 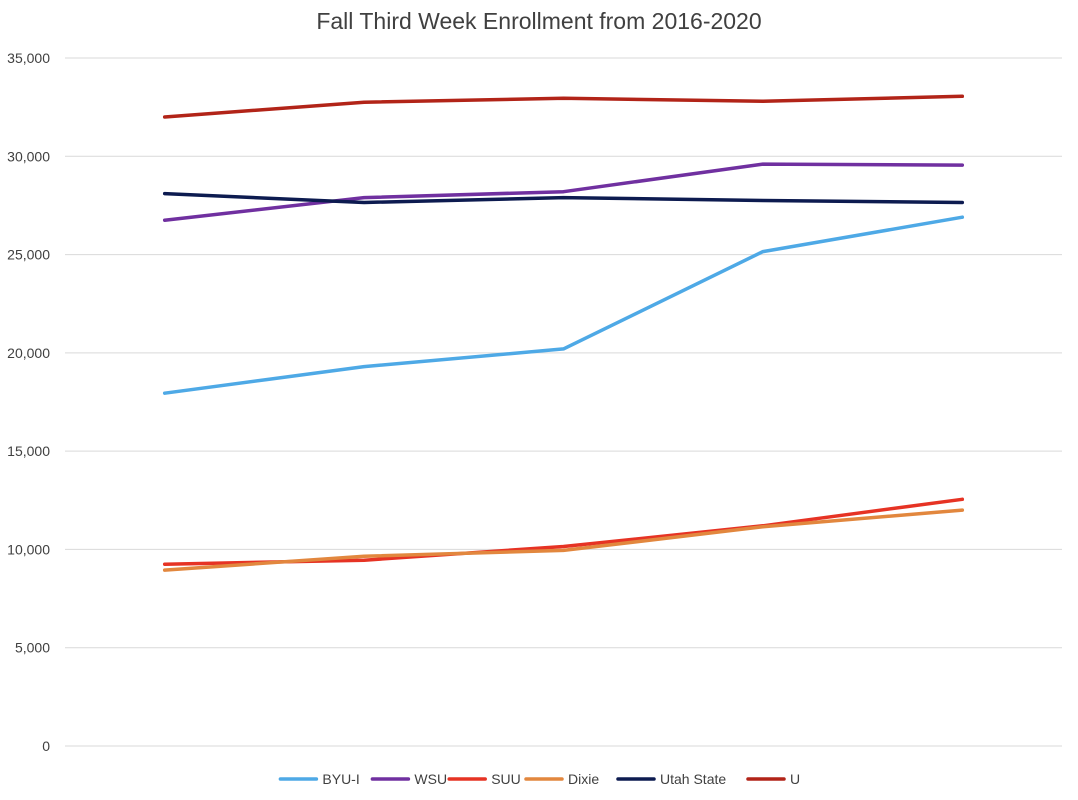 I want to click on y-tick-label: 15,000, so click(x=28, y=451).